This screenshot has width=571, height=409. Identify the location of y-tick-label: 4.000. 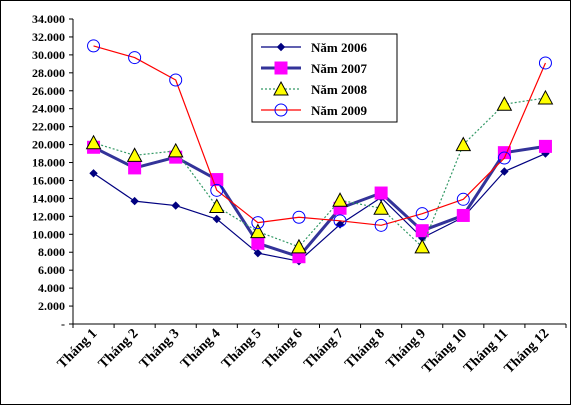
(51, 288).